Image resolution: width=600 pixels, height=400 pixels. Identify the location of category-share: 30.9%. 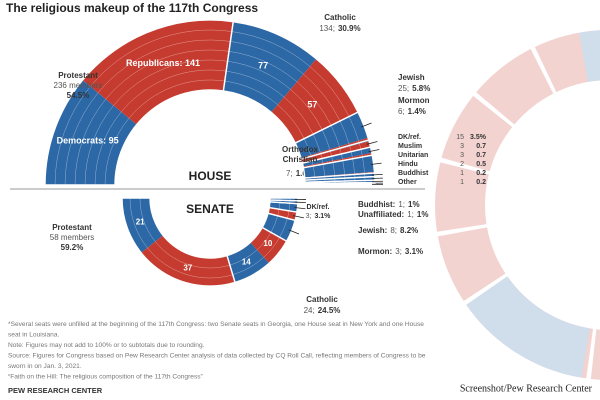
(349, 28).